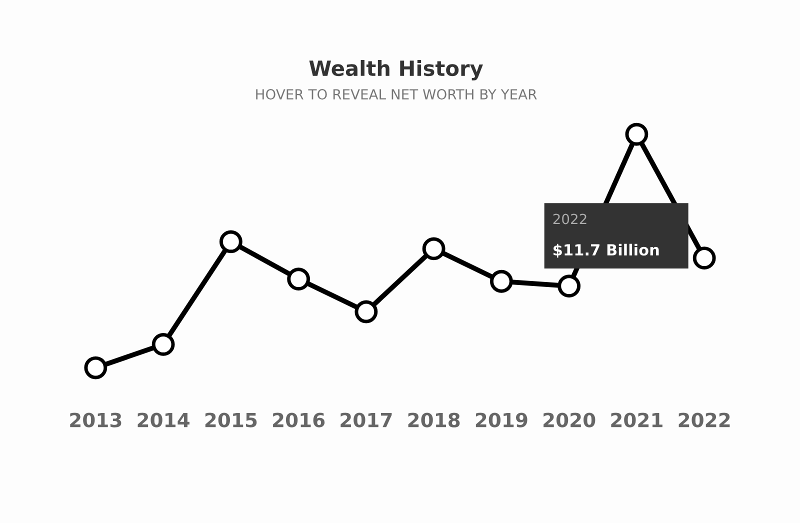 This screenshot has width=800, height=523. Describe the element at coordinates (164, 420) in the screenshot. I see `x-tick-label: 2014` at that location.